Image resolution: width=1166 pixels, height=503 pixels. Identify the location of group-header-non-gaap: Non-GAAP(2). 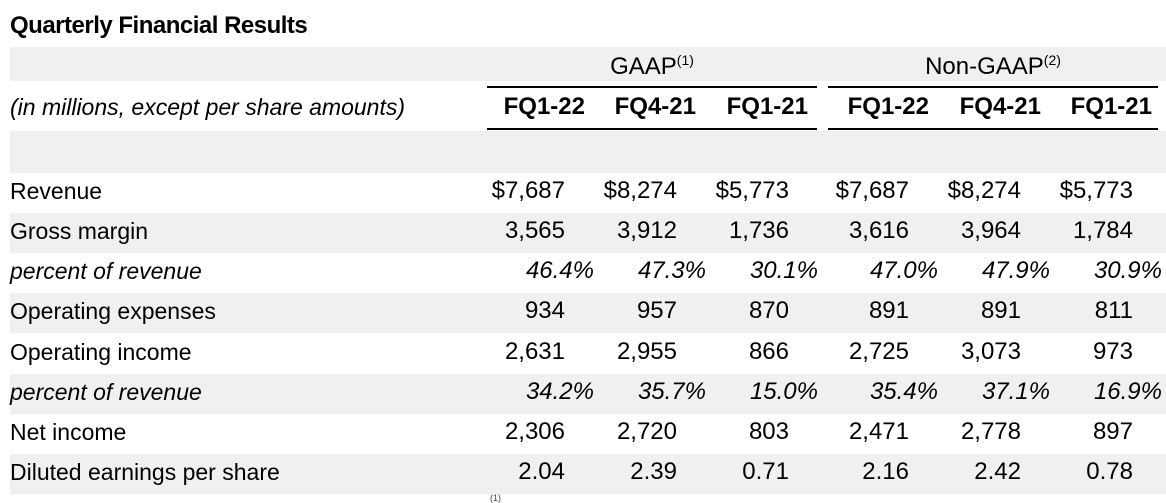
(993, 66).